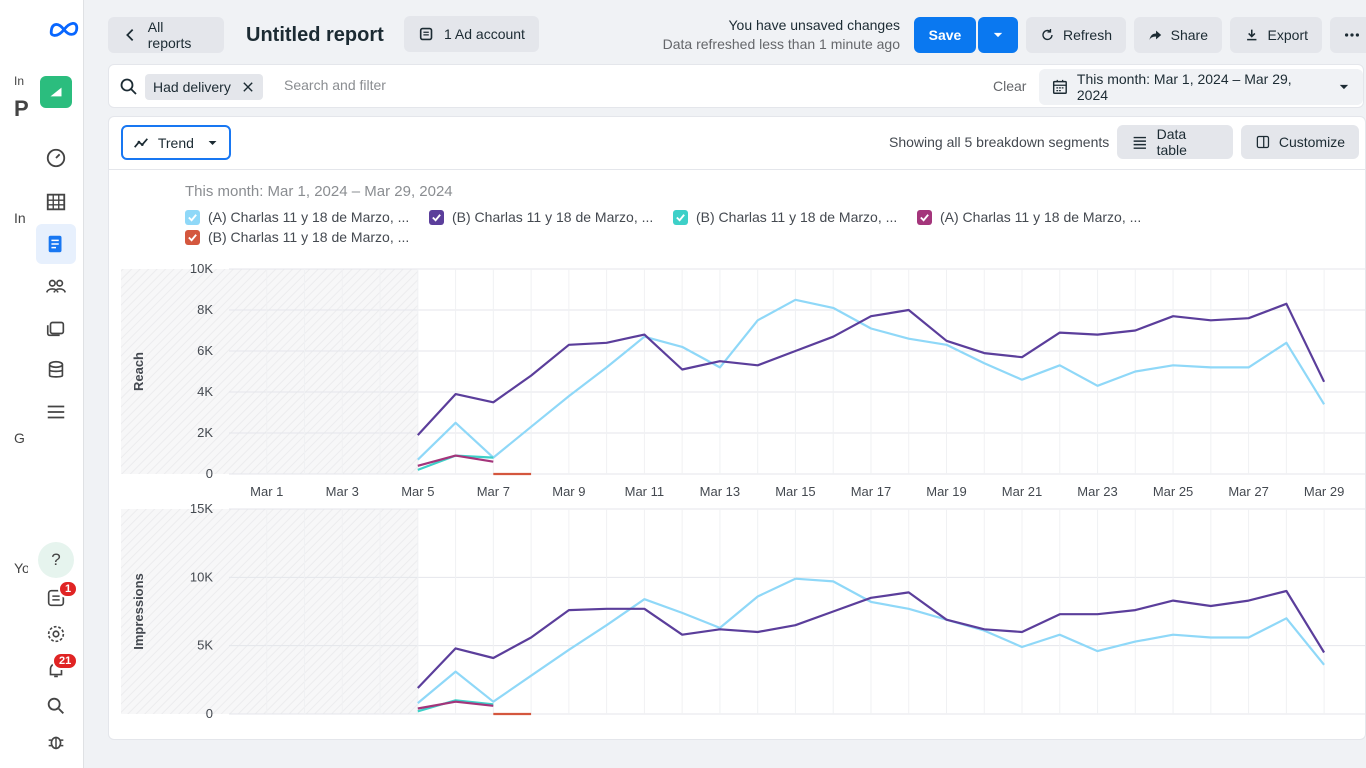  Describe the element at coordinates (169, 35) in the screenshot. I see `all-reports-label: All reports` at that location.